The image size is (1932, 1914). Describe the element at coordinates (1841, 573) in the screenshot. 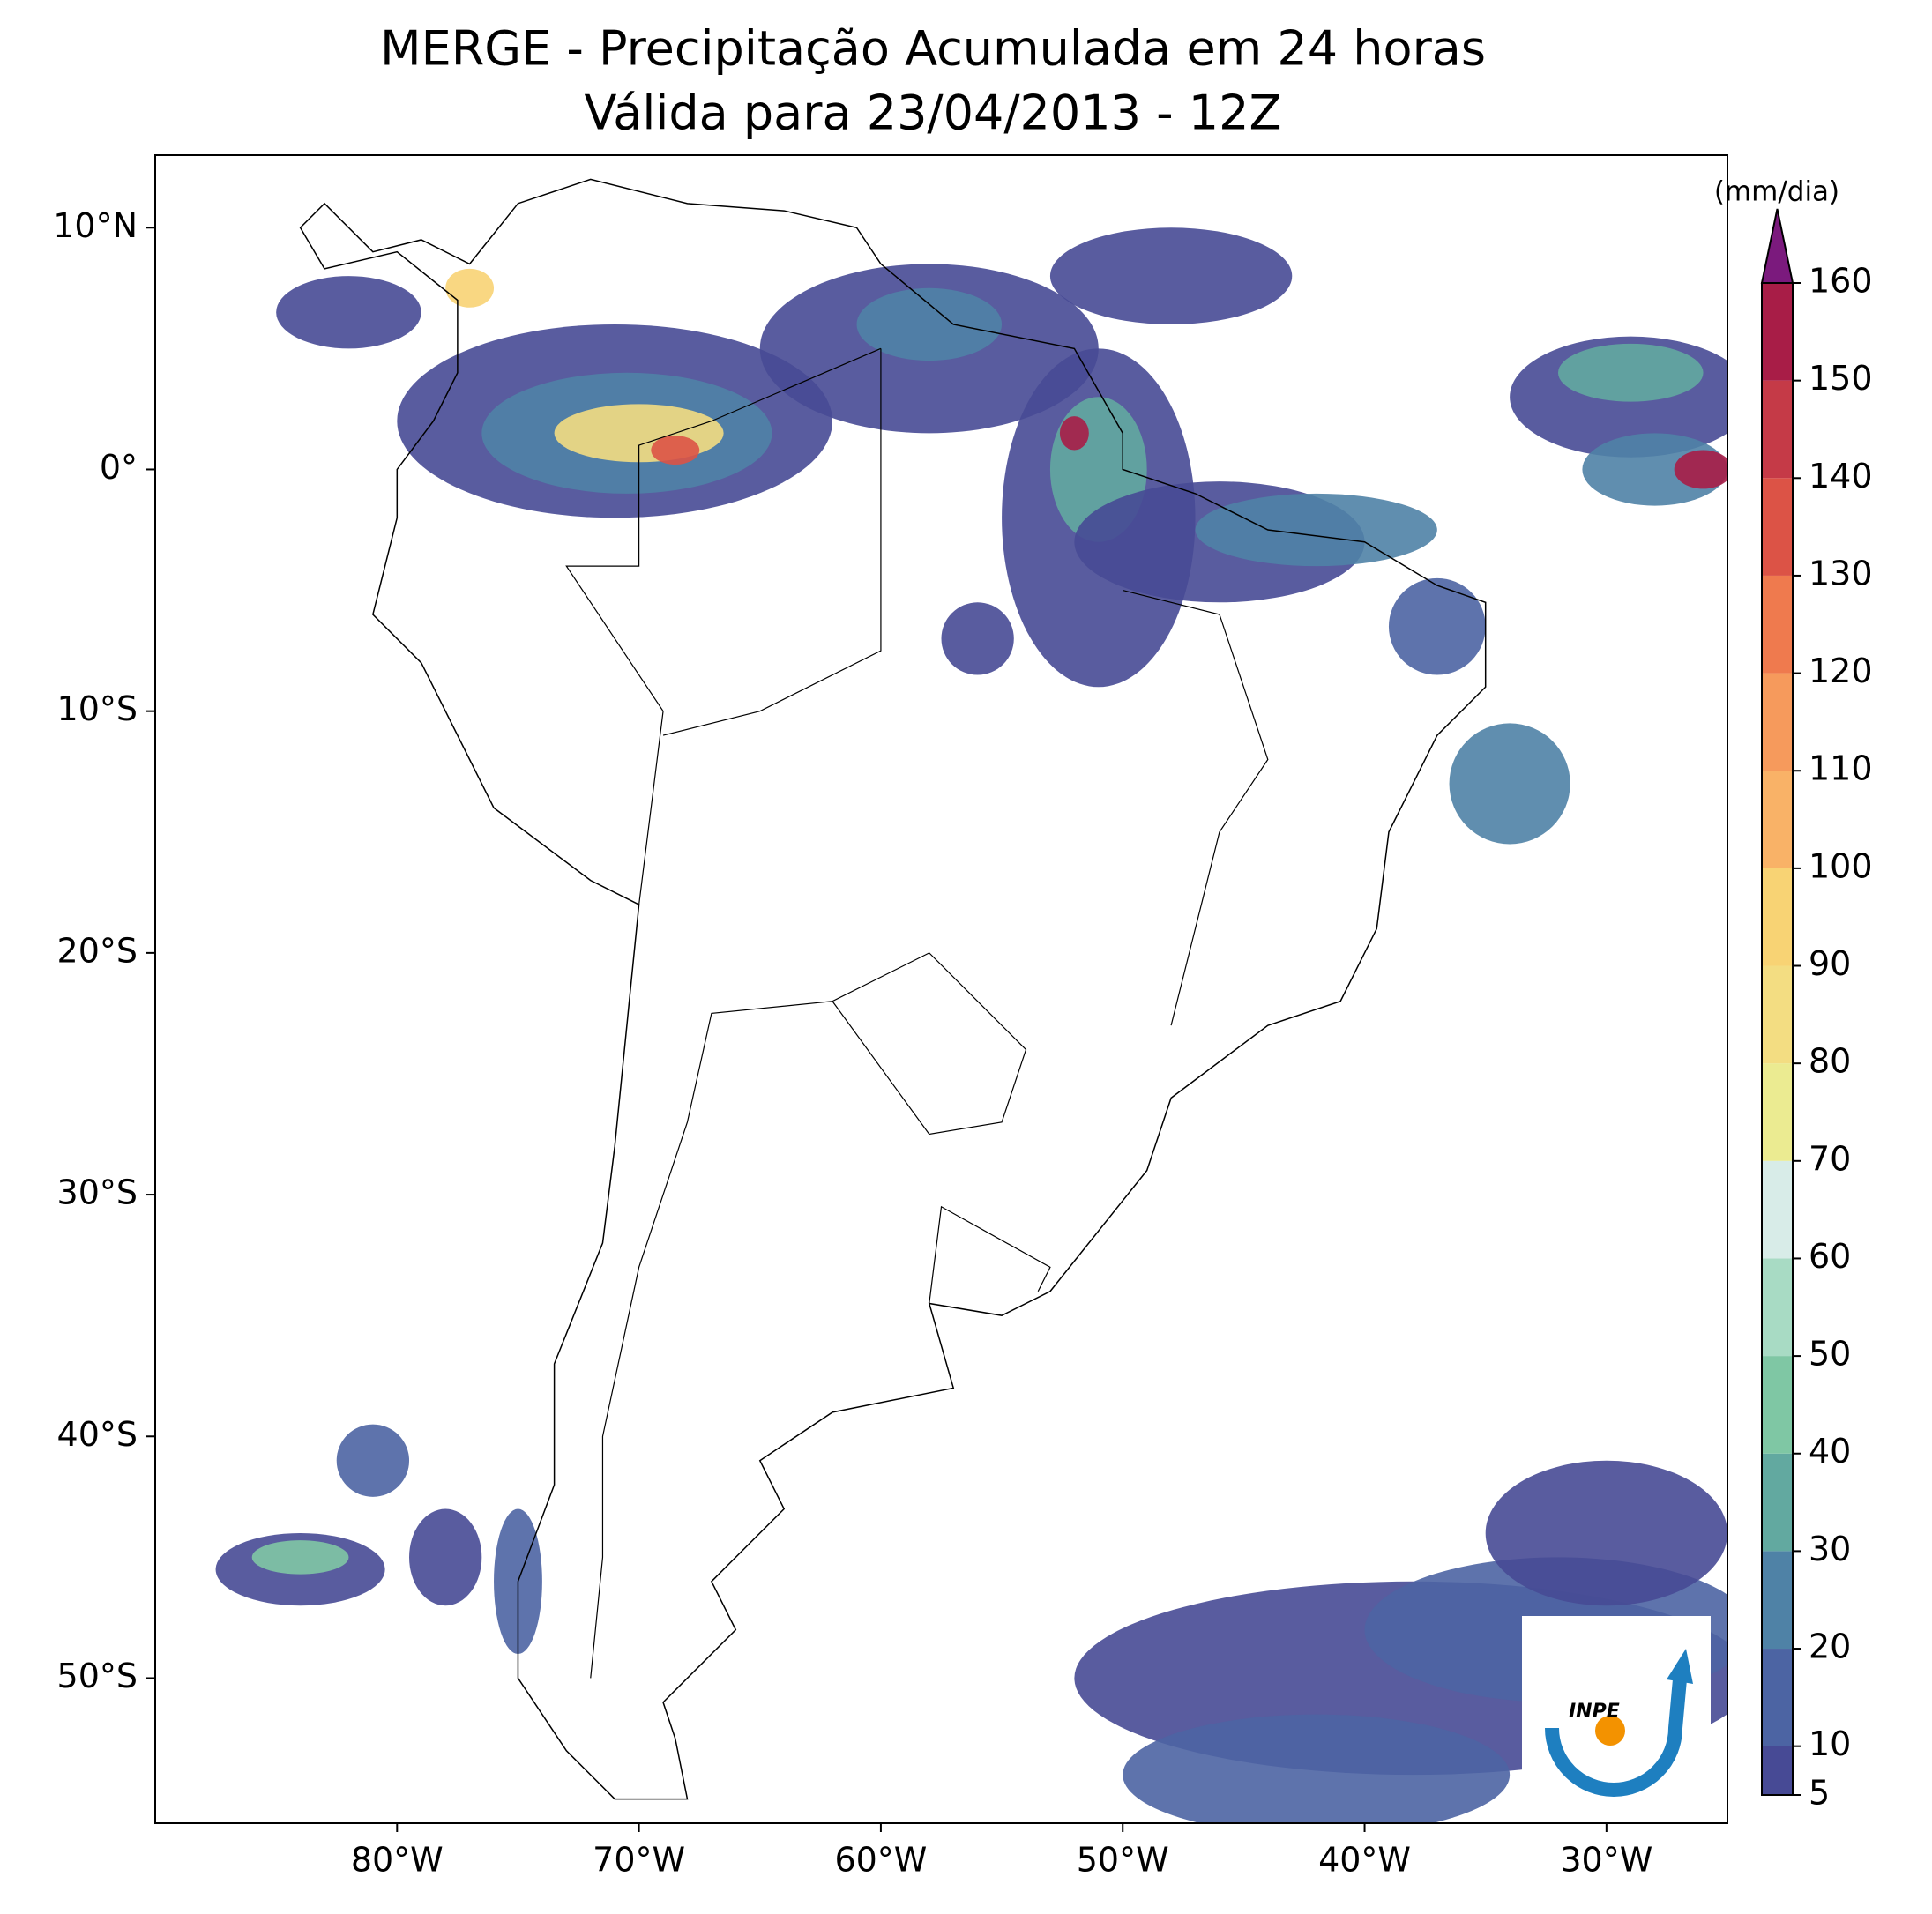

I see `colorbar-tick-label: 130` at that location.